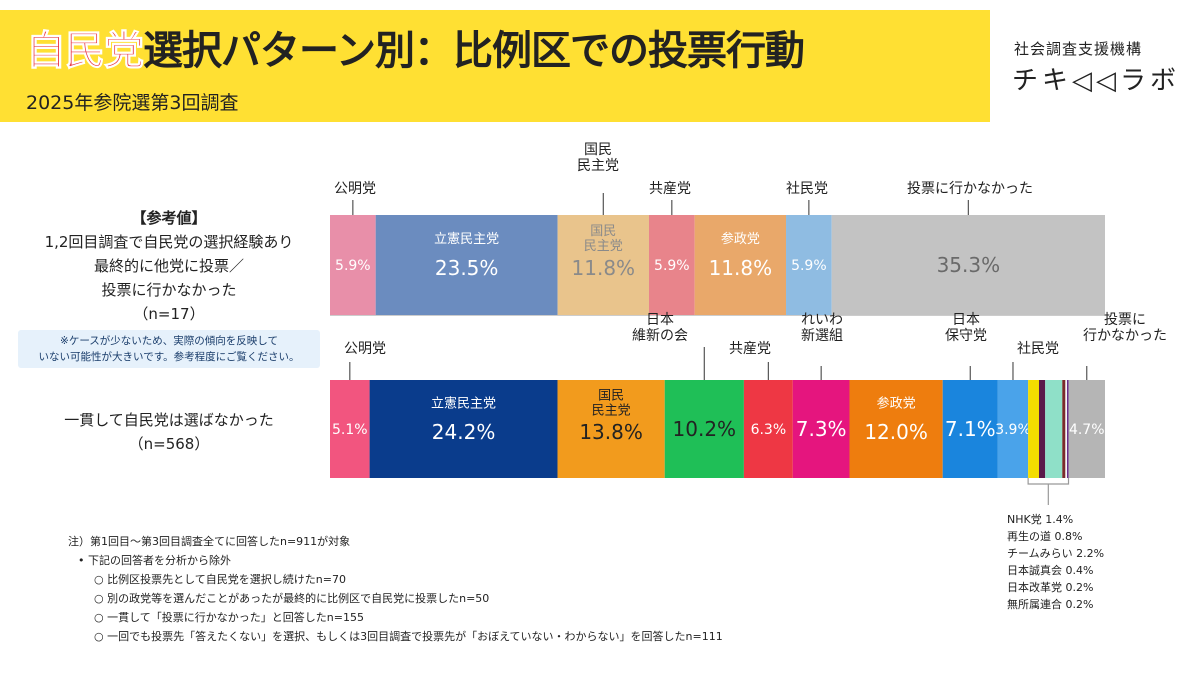 This screenshot has width=1200, height=675. I want to click on category-label: 国民民主党, so click(598, 158).